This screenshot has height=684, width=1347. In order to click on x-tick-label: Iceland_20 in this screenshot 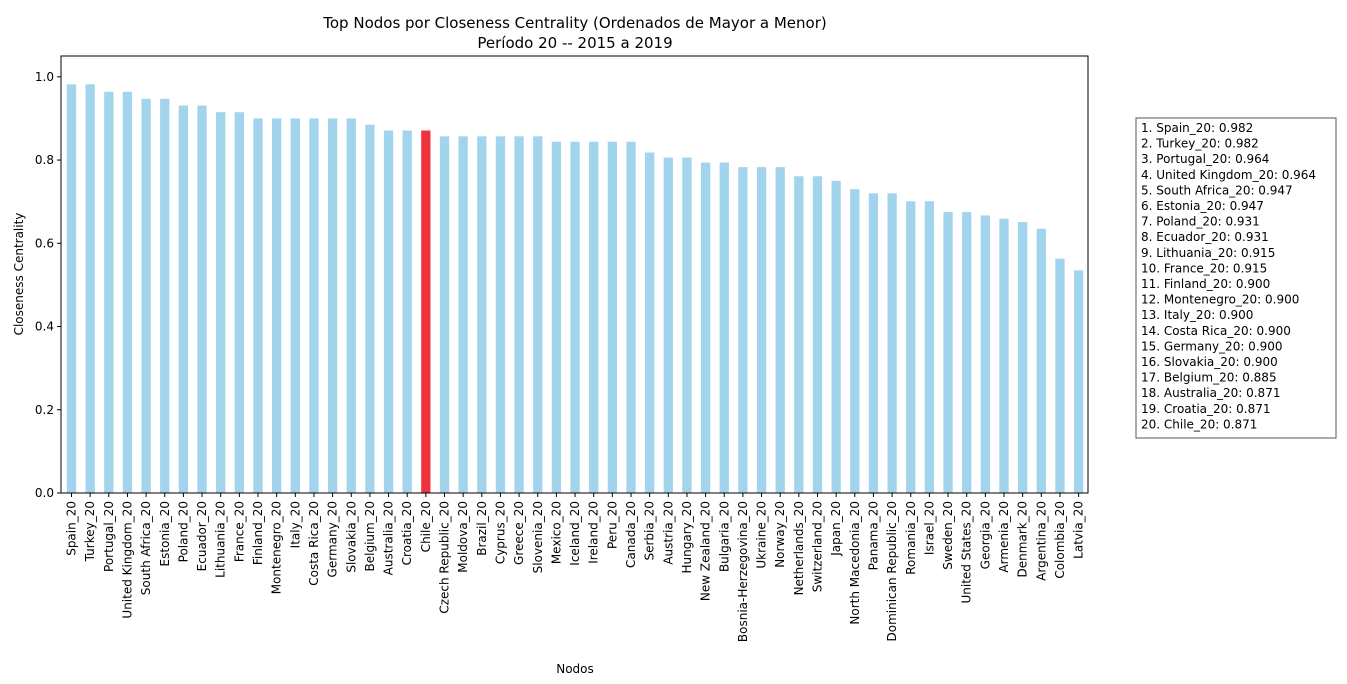, I will do `click(575, 533)`.